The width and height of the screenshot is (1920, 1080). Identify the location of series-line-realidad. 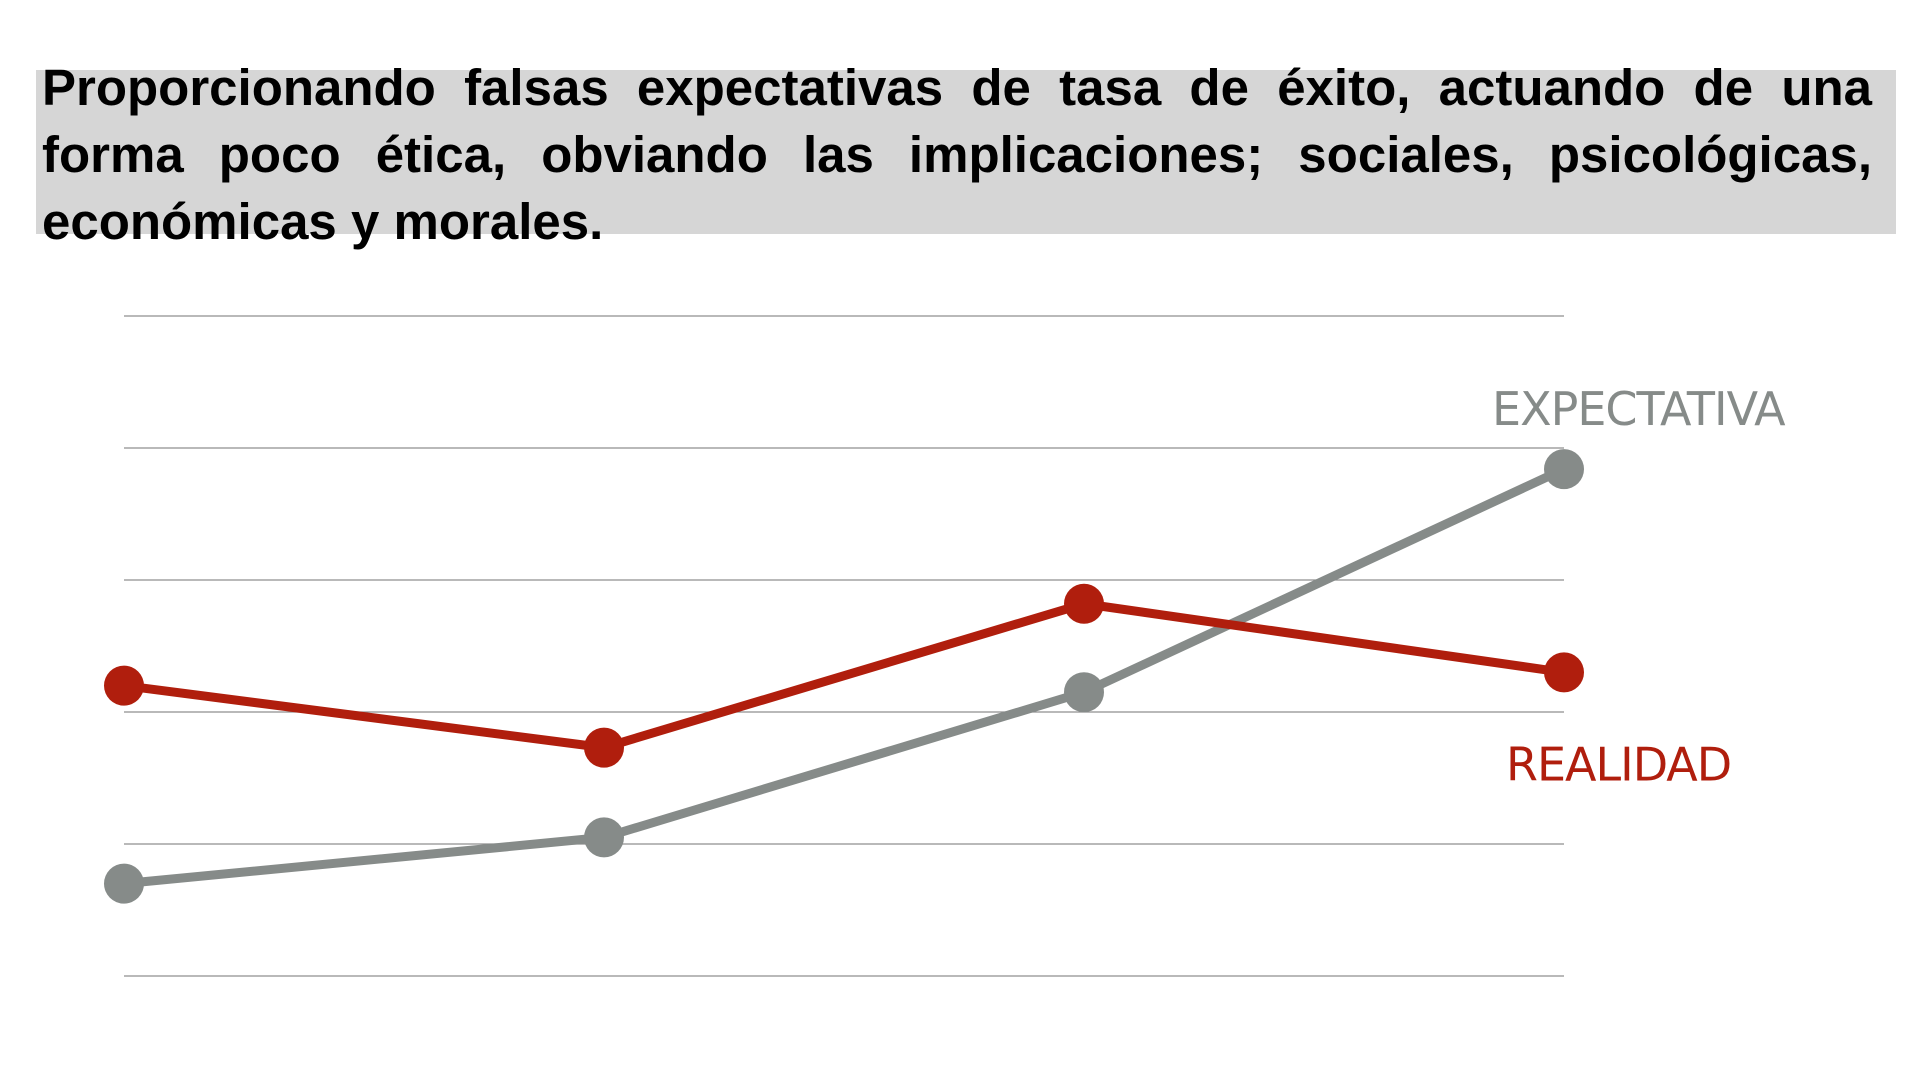
(844, 676).